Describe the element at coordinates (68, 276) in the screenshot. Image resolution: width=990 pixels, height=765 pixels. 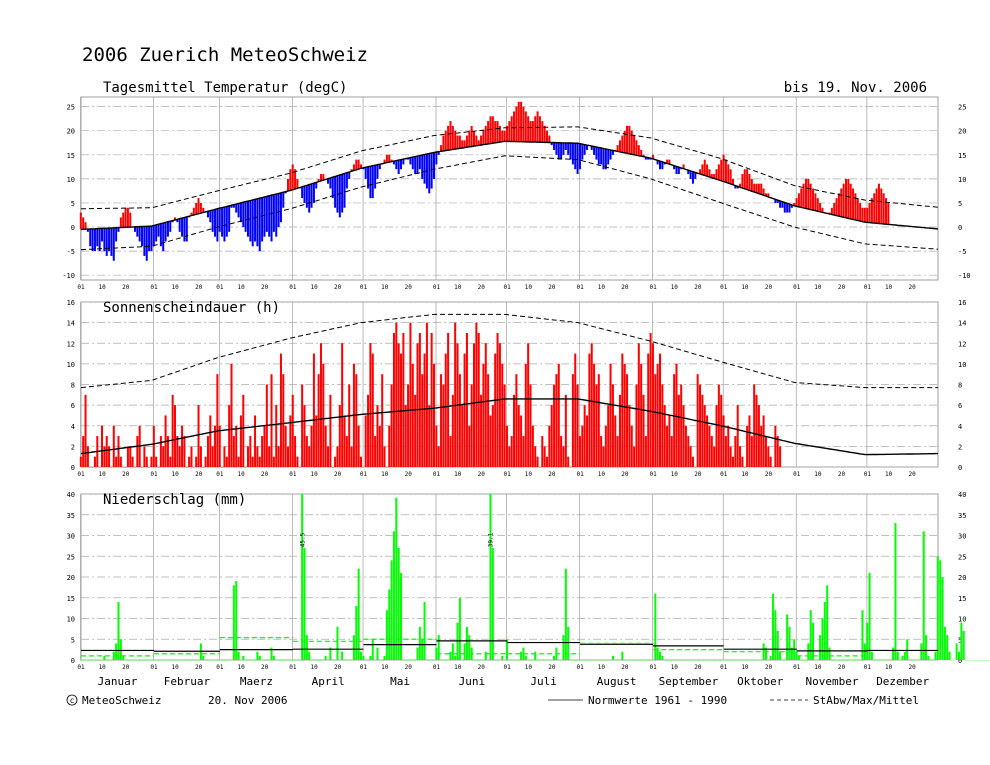
I see `y-tick-label-left: -10` at that location.